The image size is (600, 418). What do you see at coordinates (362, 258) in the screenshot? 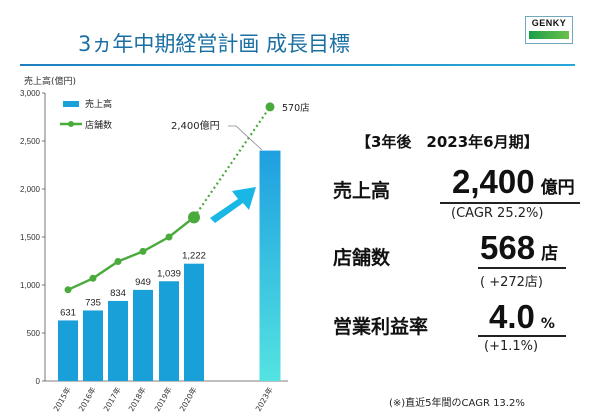
I see `kpi-stores-label: 店舗数` at bounding box center [362, 258].